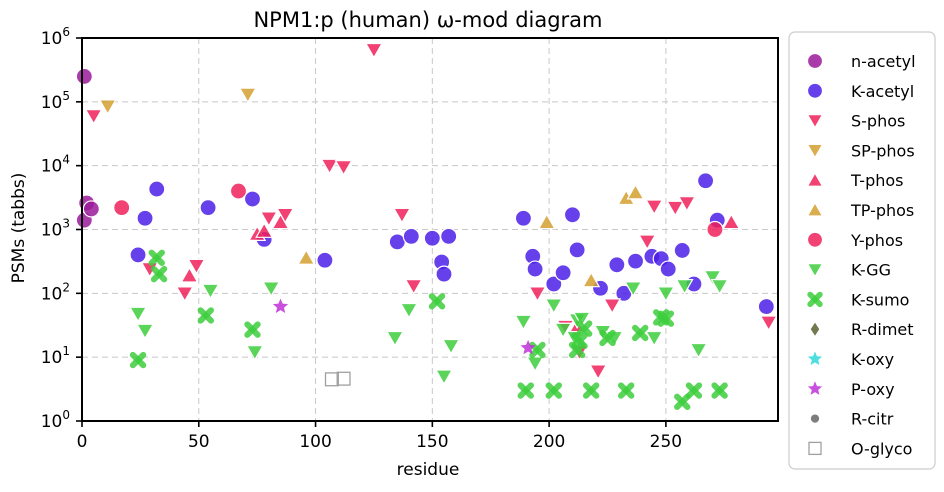 This screenshot has height=492, width=944. What do you see at coordinates (666, 442) in the screenshot?
I see `x-tick-label: 250` at bounding box center [666, 442].